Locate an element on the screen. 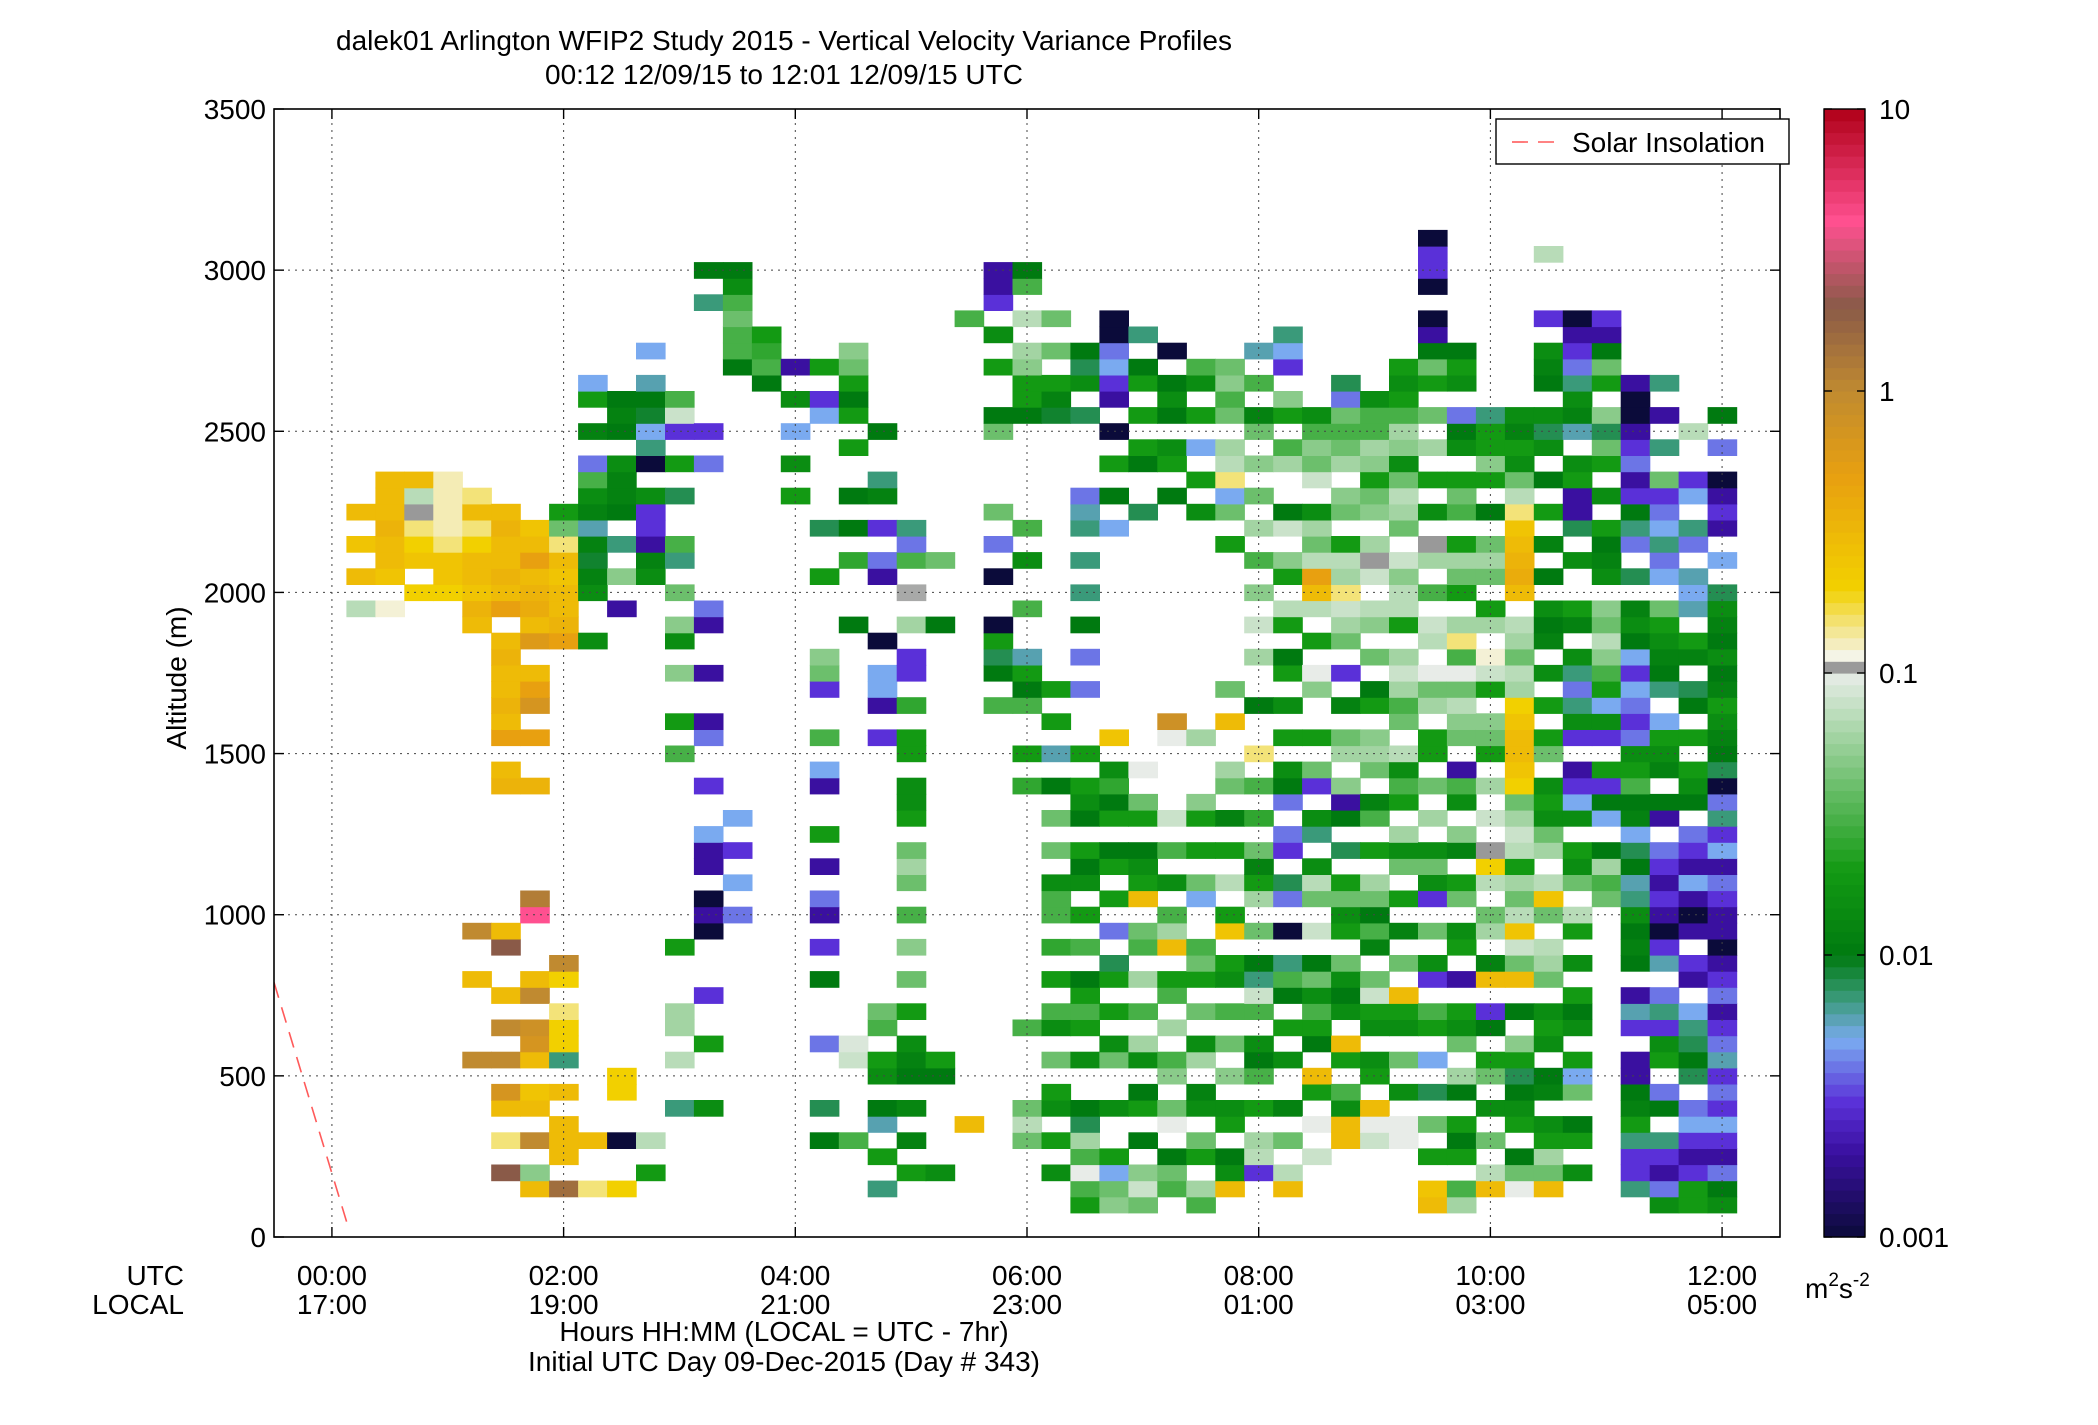 This screenshot has height=1425, width=2098. x-row-label-utc: UTC is located at coordinates (155, 1275).